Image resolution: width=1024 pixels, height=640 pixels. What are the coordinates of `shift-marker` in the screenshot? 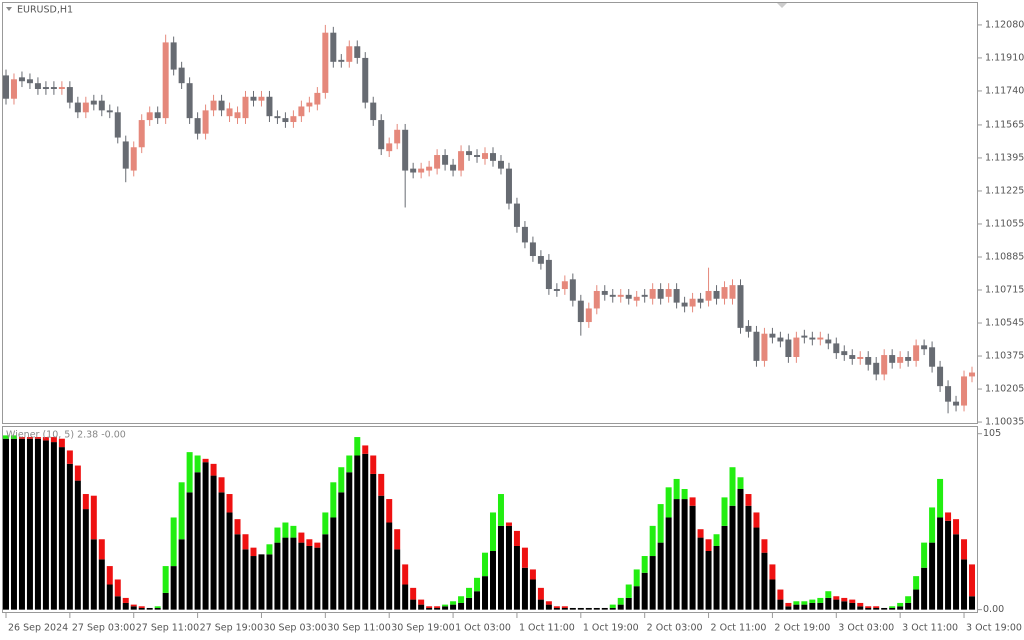 It's located at (782, 5).